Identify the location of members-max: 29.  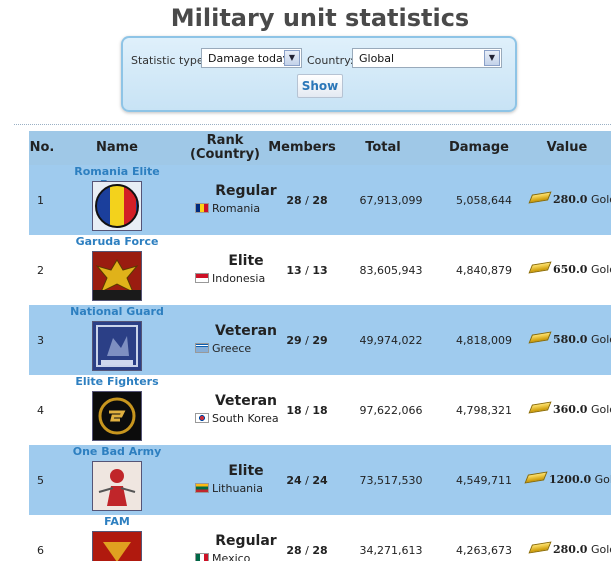
(320, 340).